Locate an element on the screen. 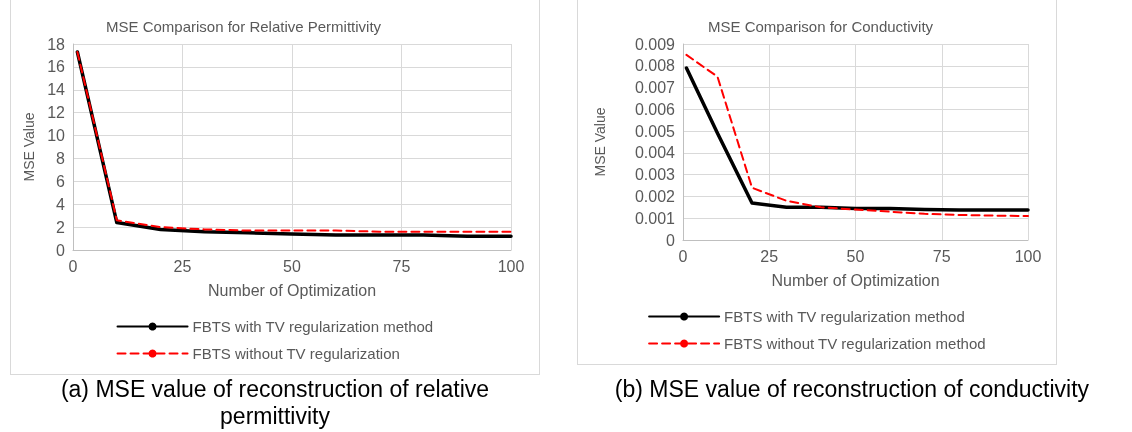 The image size is (1132, 432). y-tick-label: 0.002 is located at coordinates (655, 196).